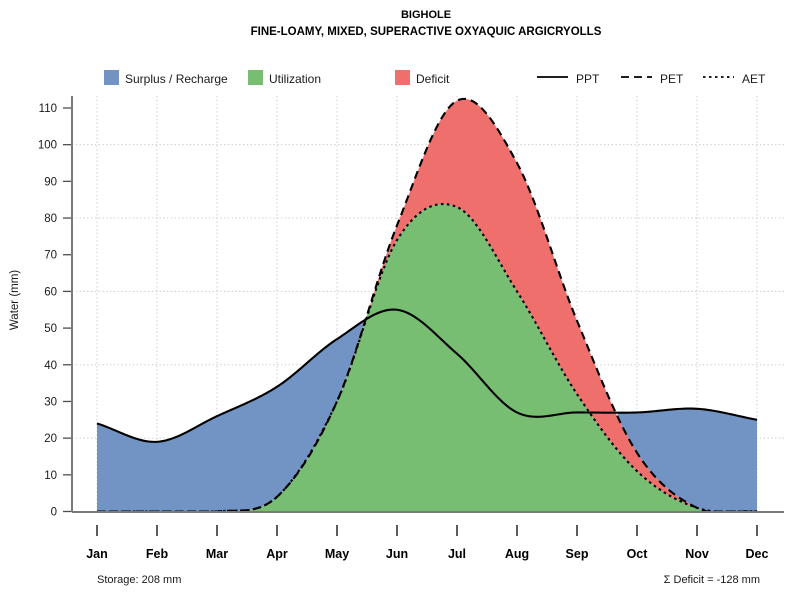 This screenshot has height=600, width=800. I want to click on legend-label-ppt: PPT, so click(588, 79).